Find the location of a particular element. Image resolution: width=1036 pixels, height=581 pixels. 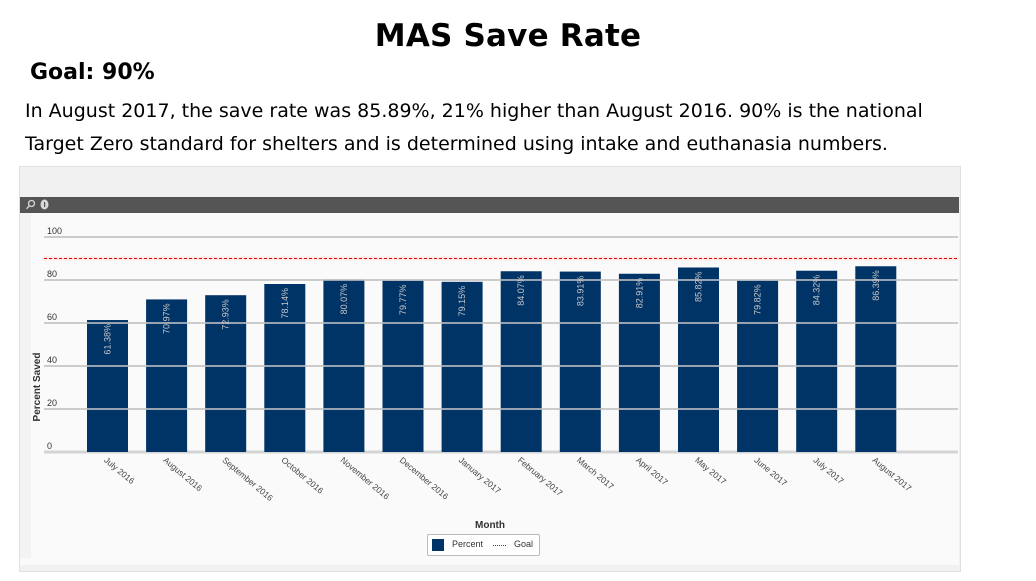

y-tick-label: 60 is located at coordinates (52, 317).